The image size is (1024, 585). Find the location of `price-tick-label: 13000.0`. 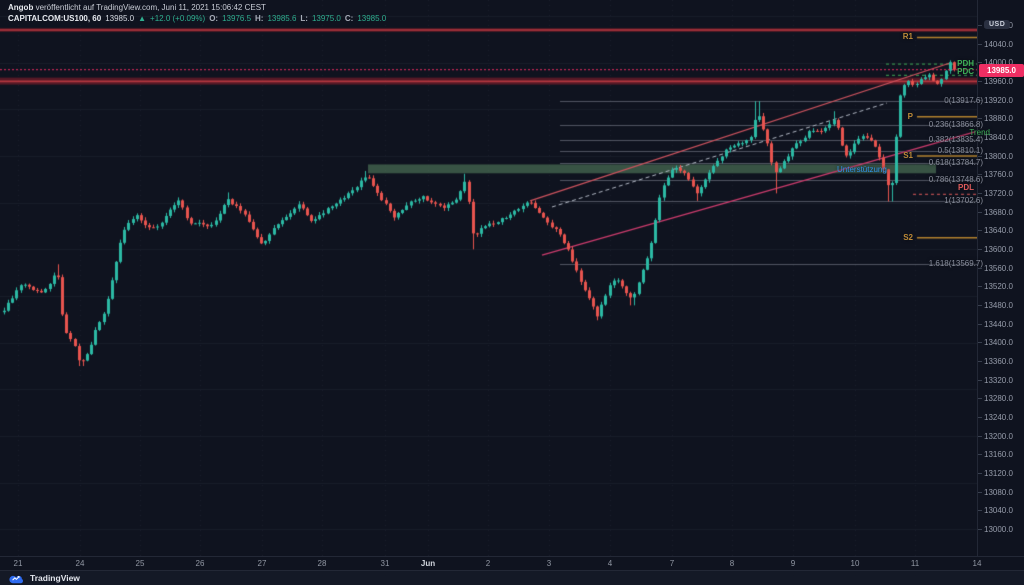

price-tick-label: 13000.0 is located at coordinates (995, 529).